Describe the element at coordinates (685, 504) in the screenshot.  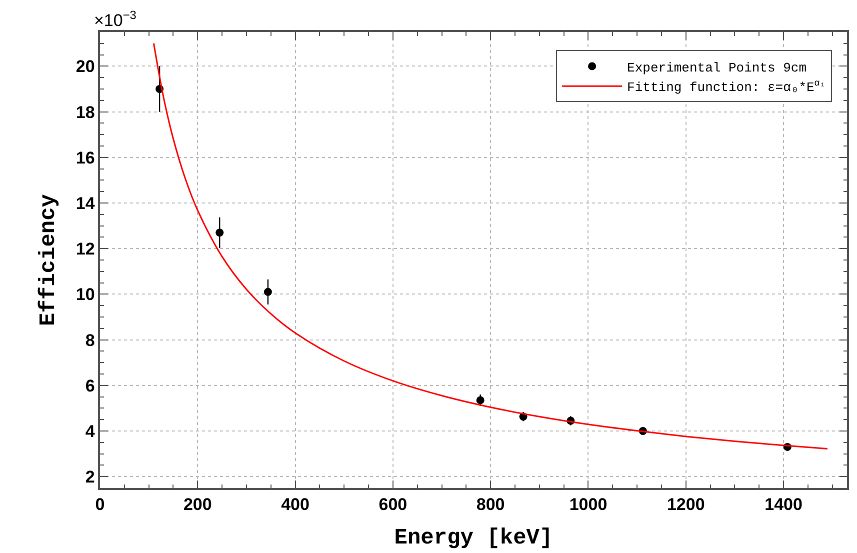
I see `x-tick-label: 1200` at that location.